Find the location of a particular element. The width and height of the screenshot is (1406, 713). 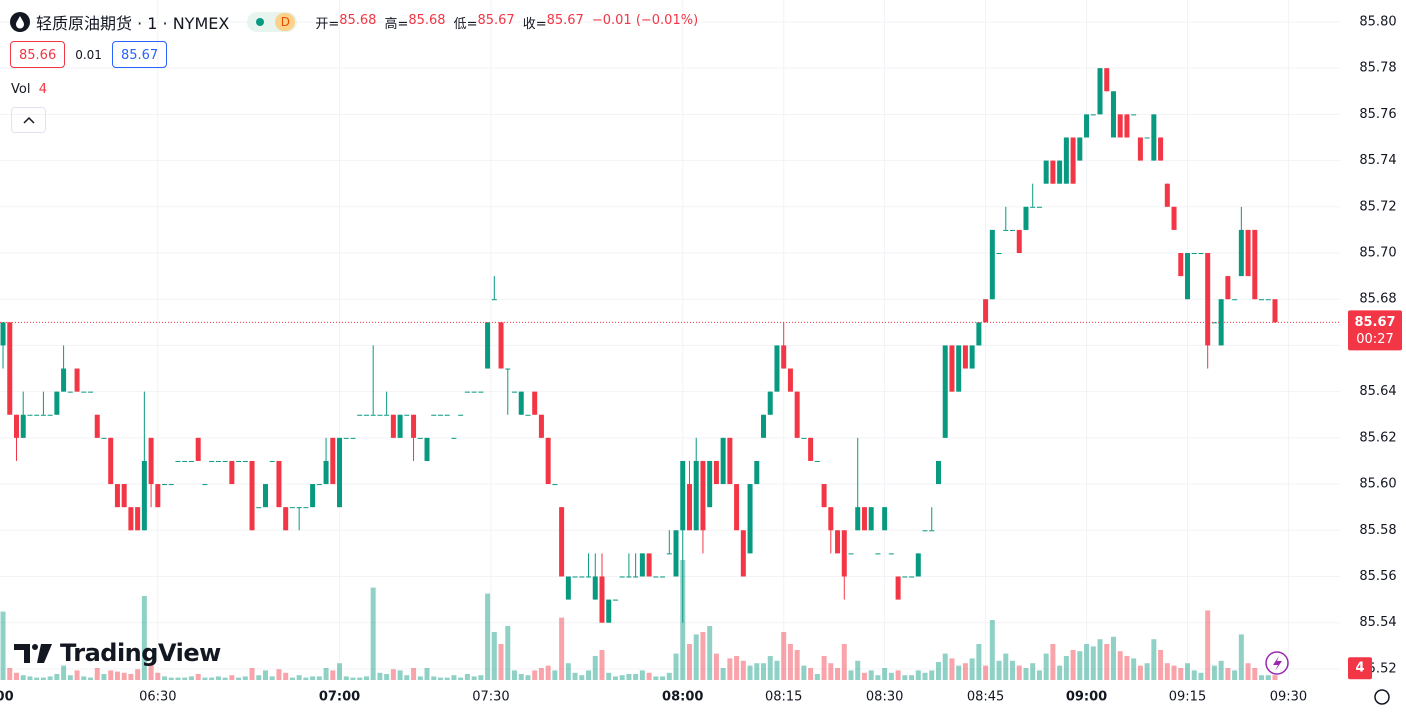

tv-logo-icon is located at coordinates (33, 653).